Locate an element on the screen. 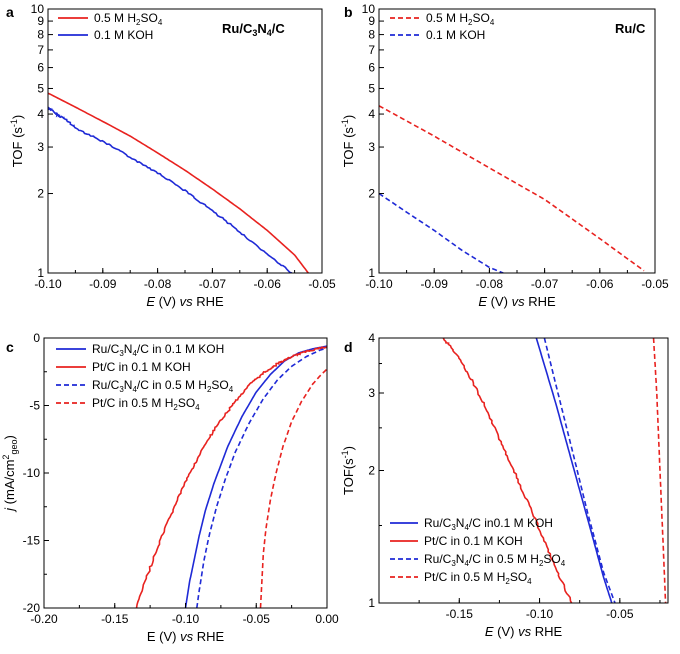 This screenshot has height=654, width=680. x-axis-label-a: E (V) vs RHE is located at coordinates (185, 301).